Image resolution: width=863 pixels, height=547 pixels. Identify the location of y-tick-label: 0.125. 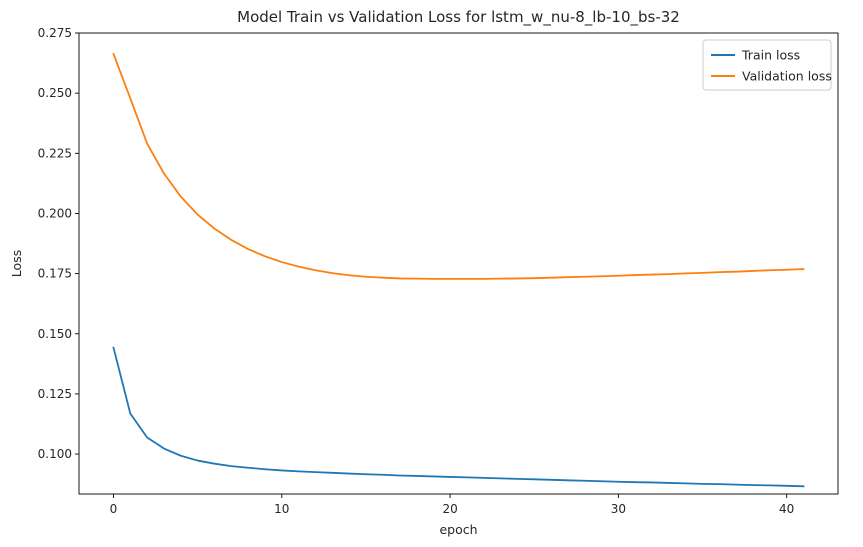
(55, 394).